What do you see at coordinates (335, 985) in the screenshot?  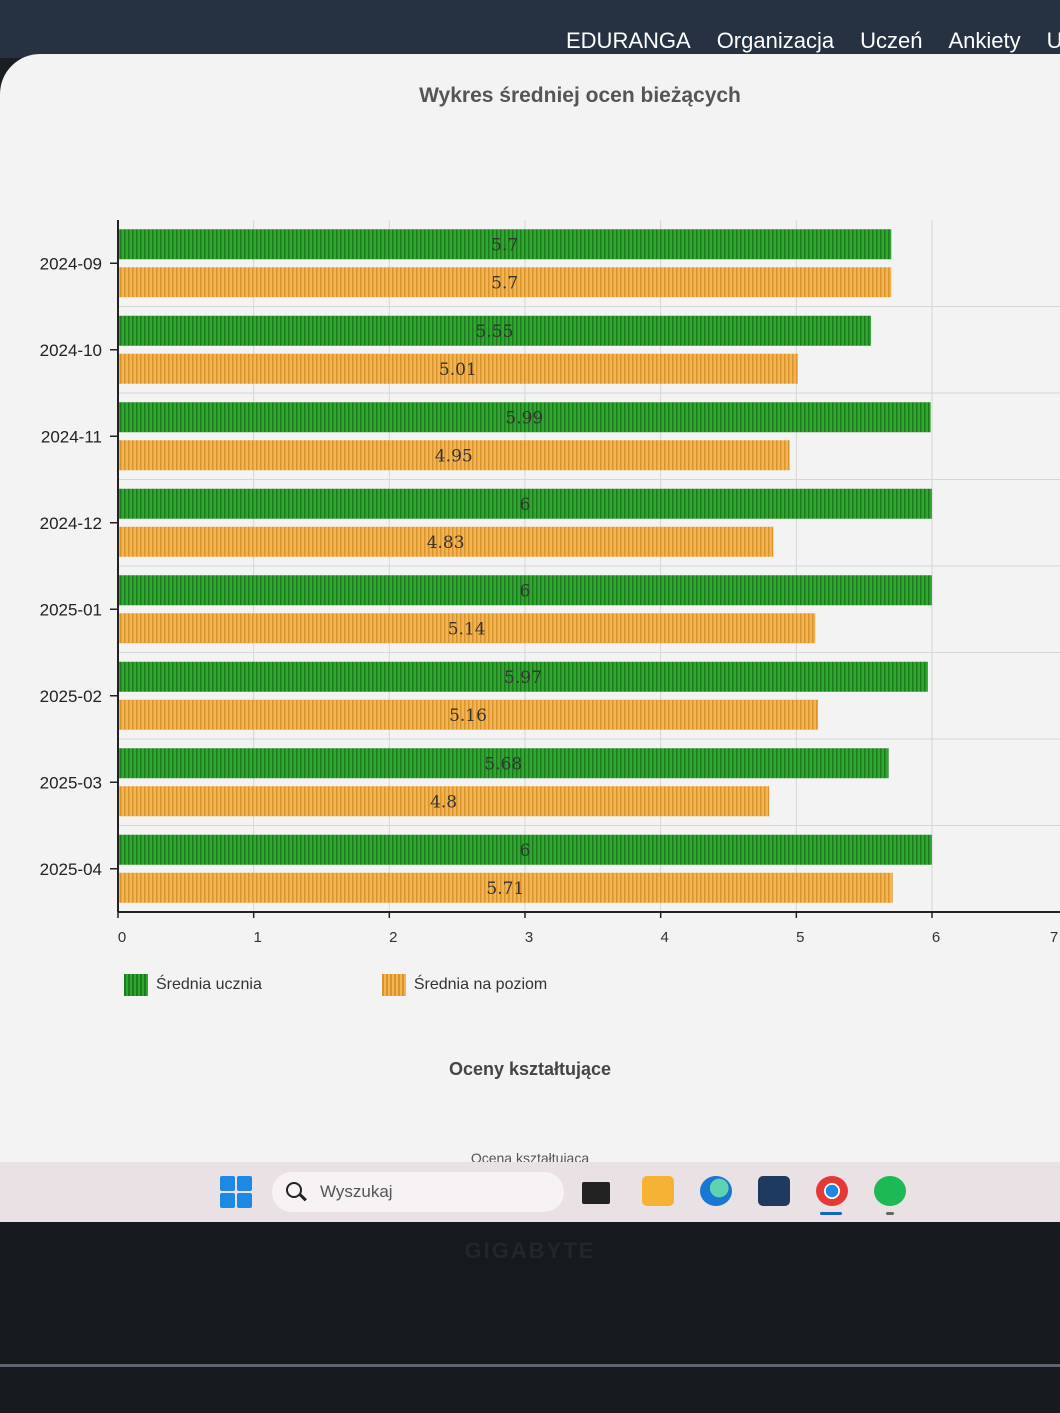 I see `chart-legend: Średnia ucznia Średnia na poziom` at bounding box center [335, 985].